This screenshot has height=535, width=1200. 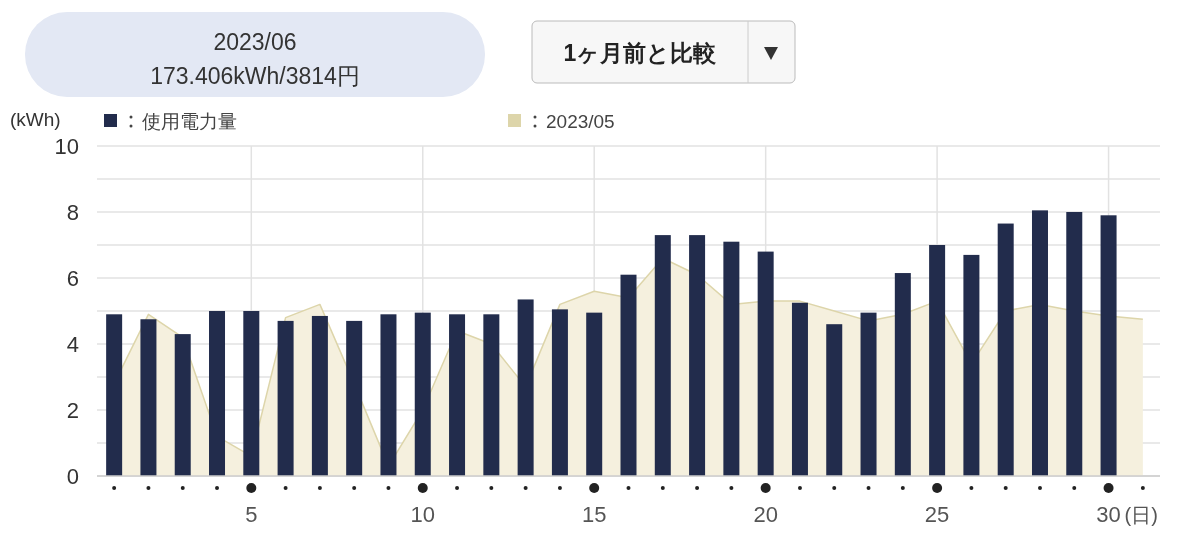 What do you see at coordinates (765, 514) in the screenshot?
I see `x-tick-label: 20` at bounding box center [765, 514].